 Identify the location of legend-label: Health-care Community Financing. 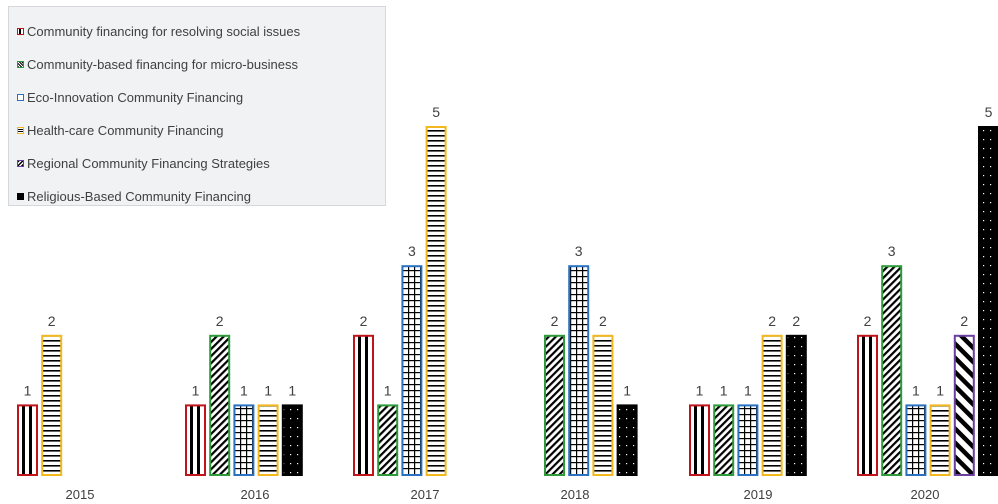
(125, 130).